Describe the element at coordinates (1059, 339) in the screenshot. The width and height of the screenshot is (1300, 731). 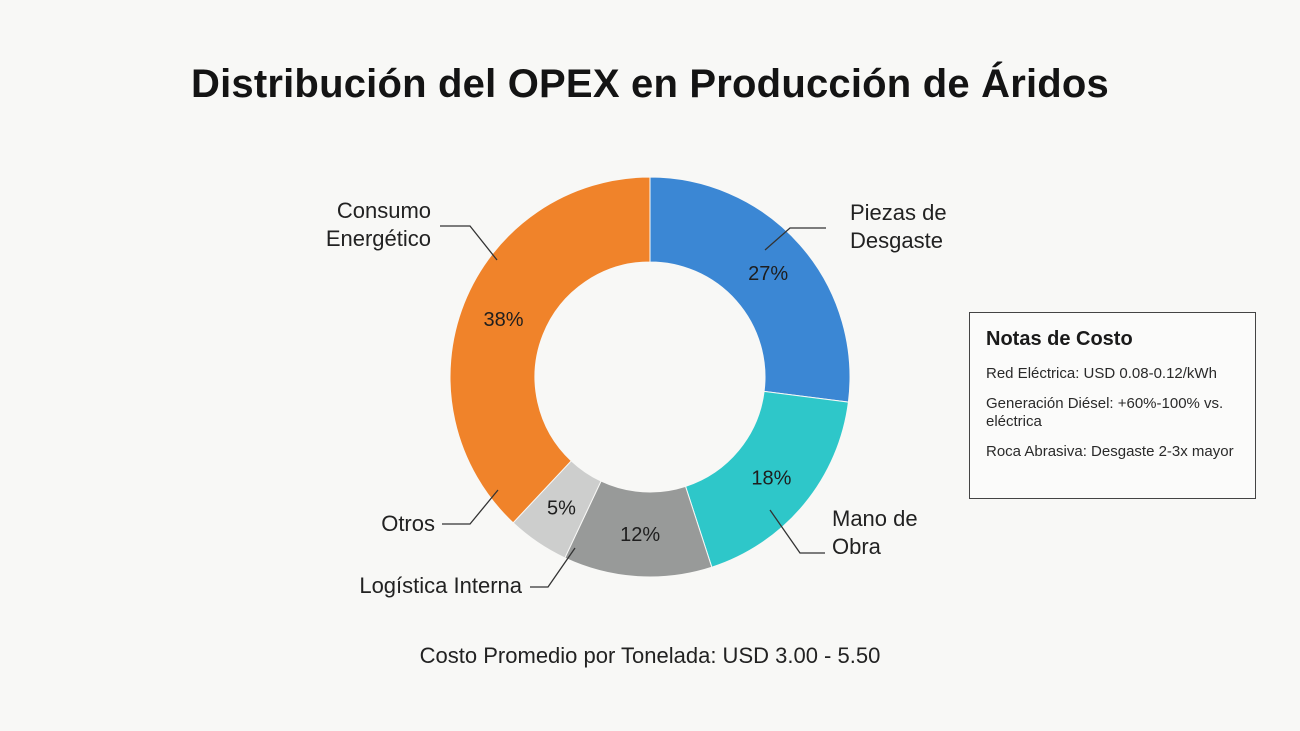
I see `cost-notes-title: Notas de Costo` at that location.